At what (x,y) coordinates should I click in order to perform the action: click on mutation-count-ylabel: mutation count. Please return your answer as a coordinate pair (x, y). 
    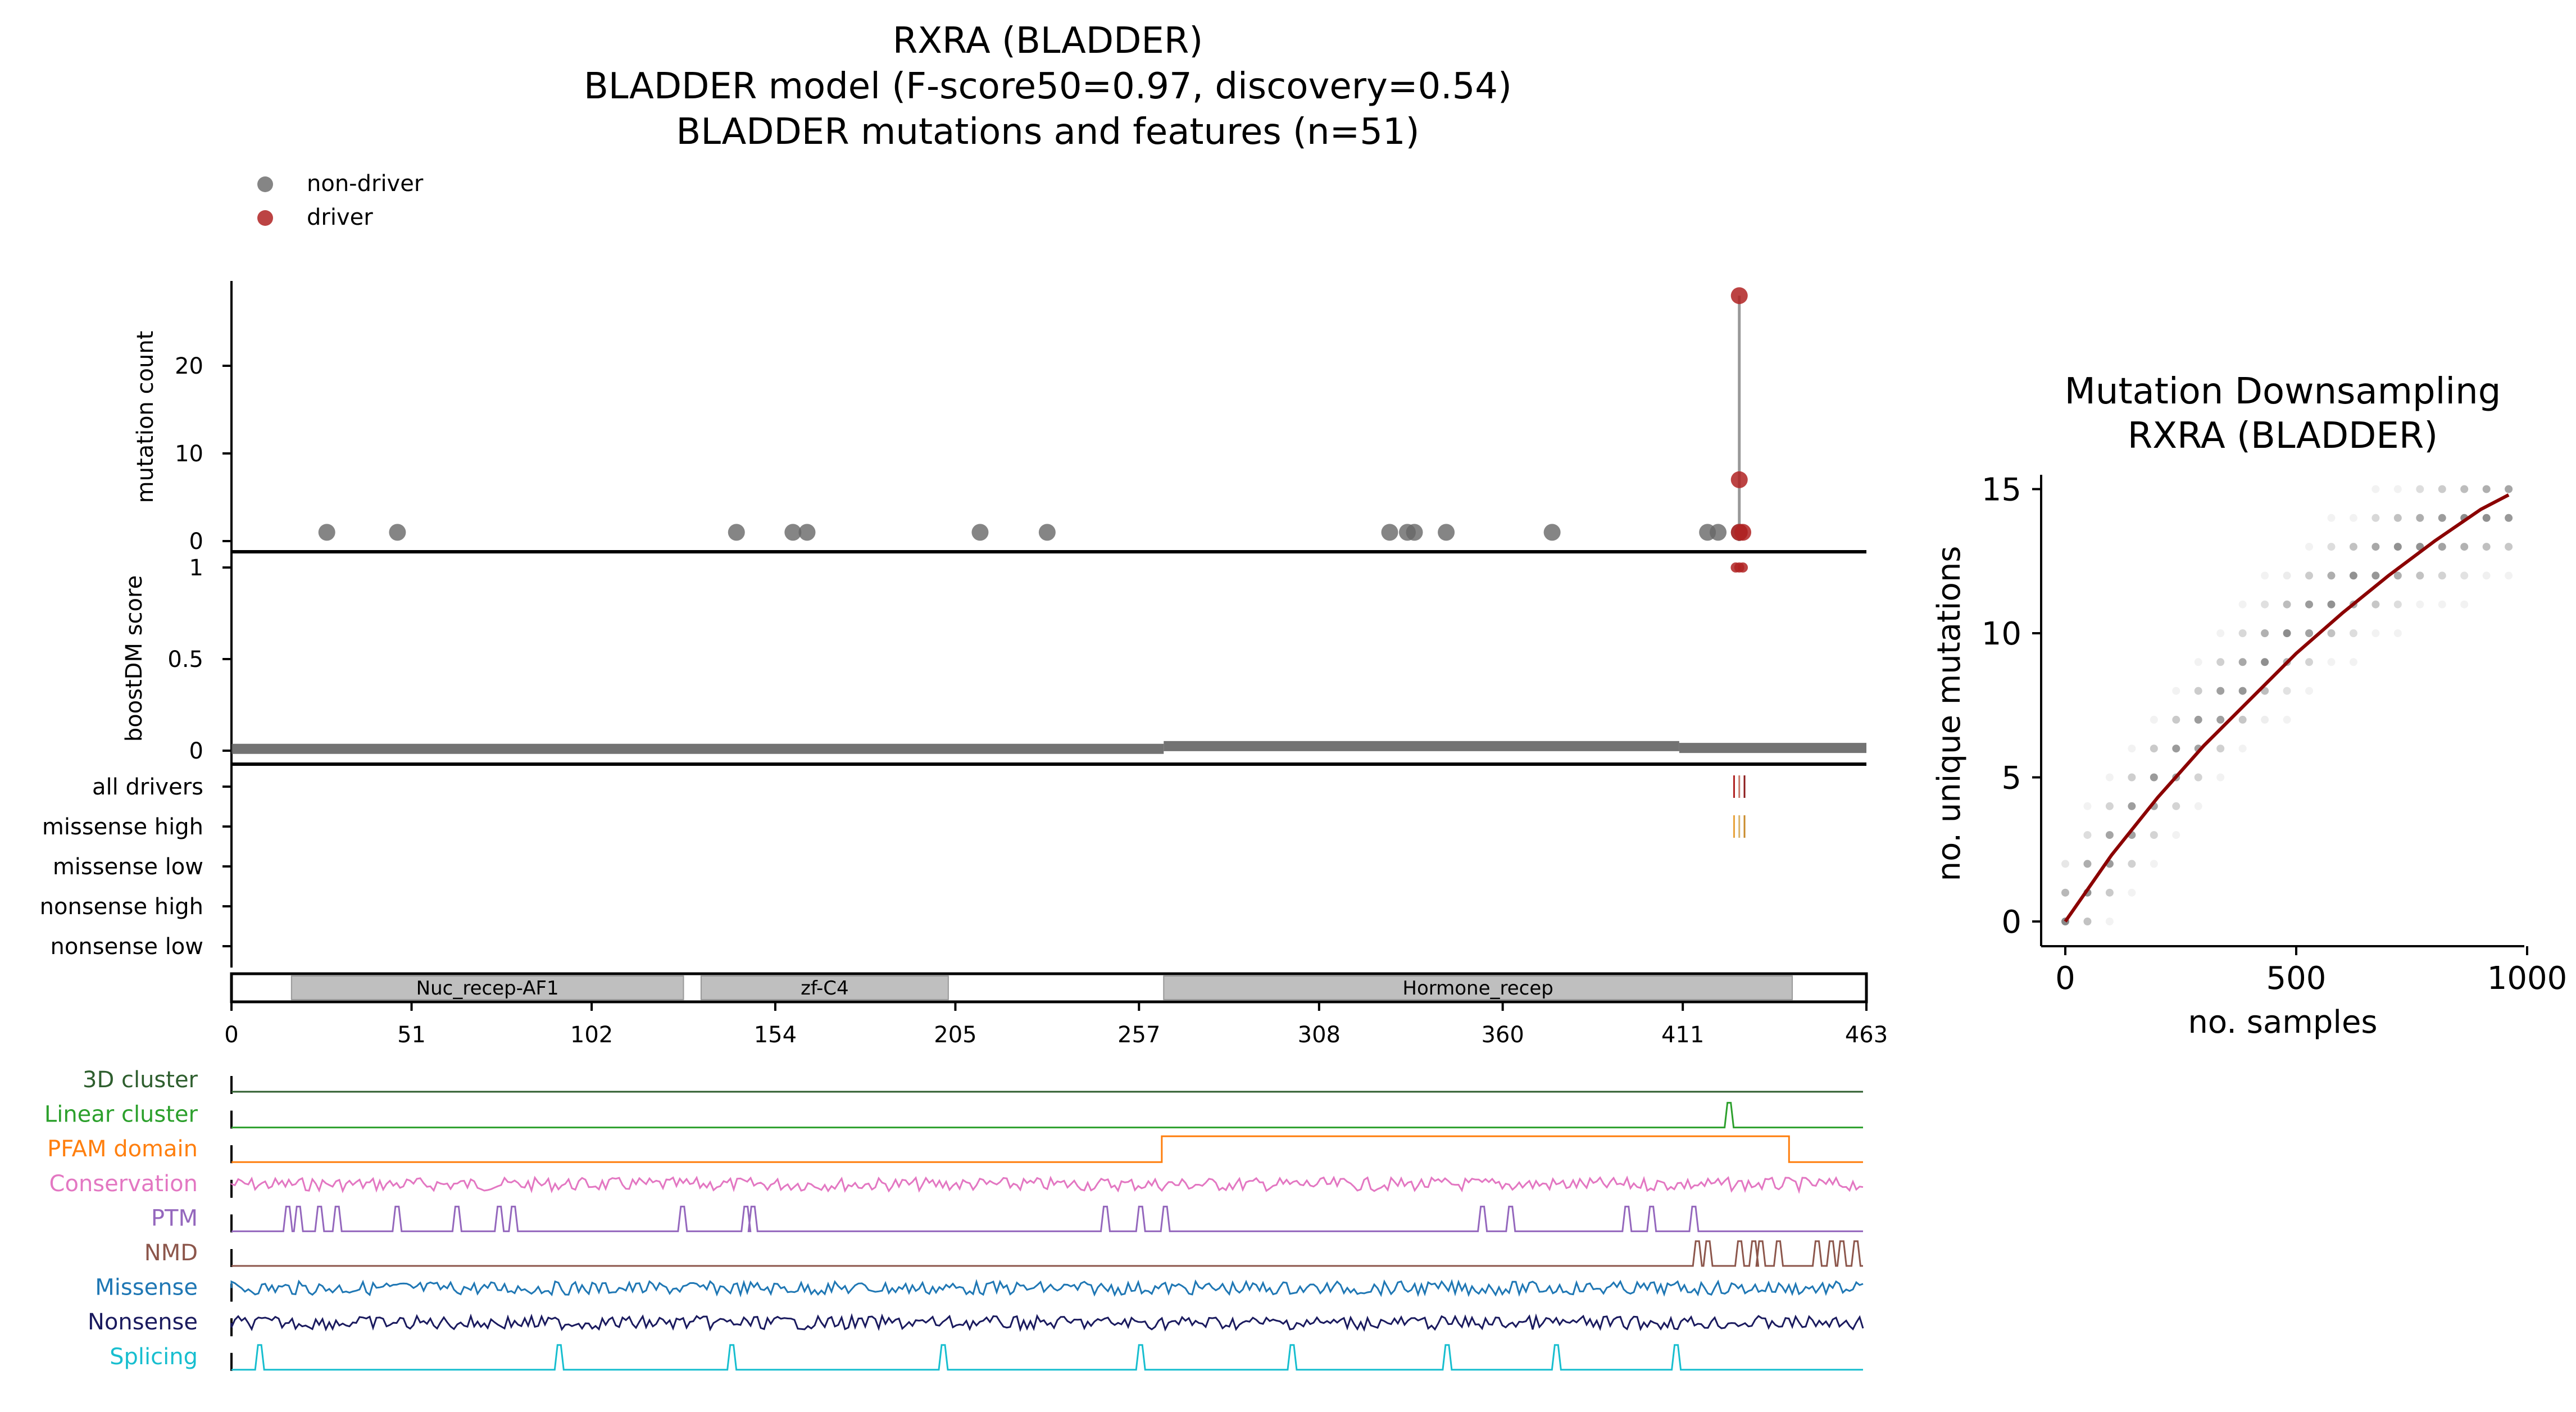
    Looking at the image, I should click on (145, 417).